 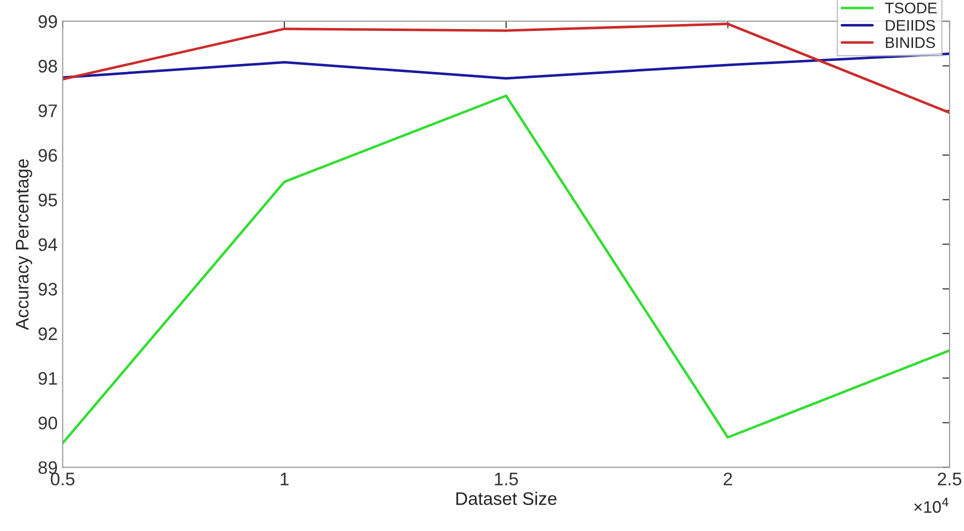 I want to click on y-tick-label: 95, so click(x=48, y=200).